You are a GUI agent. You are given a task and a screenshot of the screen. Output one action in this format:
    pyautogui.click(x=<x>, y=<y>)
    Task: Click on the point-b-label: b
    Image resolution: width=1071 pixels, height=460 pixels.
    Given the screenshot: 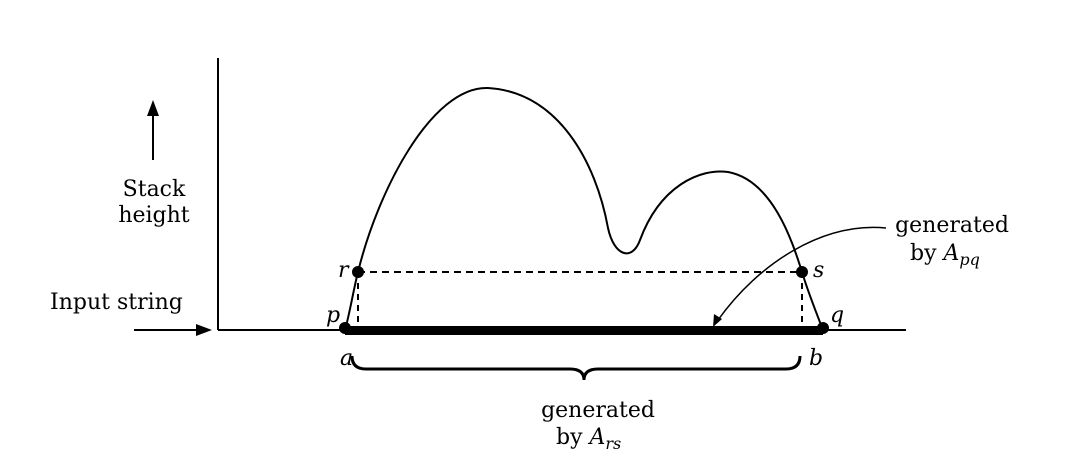 What is the action you would take?
    pyautogui.click(x=816, y=358)
    